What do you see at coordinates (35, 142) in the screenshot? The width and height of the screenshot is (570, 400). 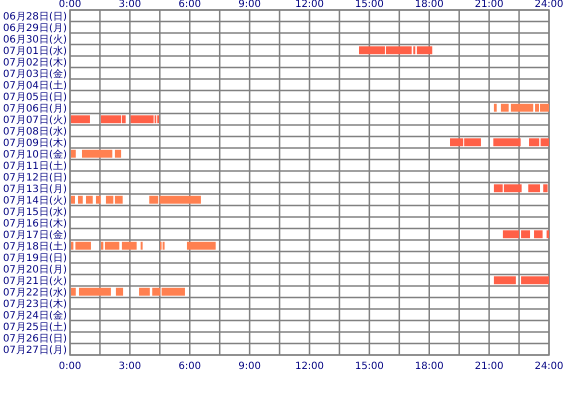 I see `y-tick-label: 07月09日(木)` at bounding box center [35, 142].